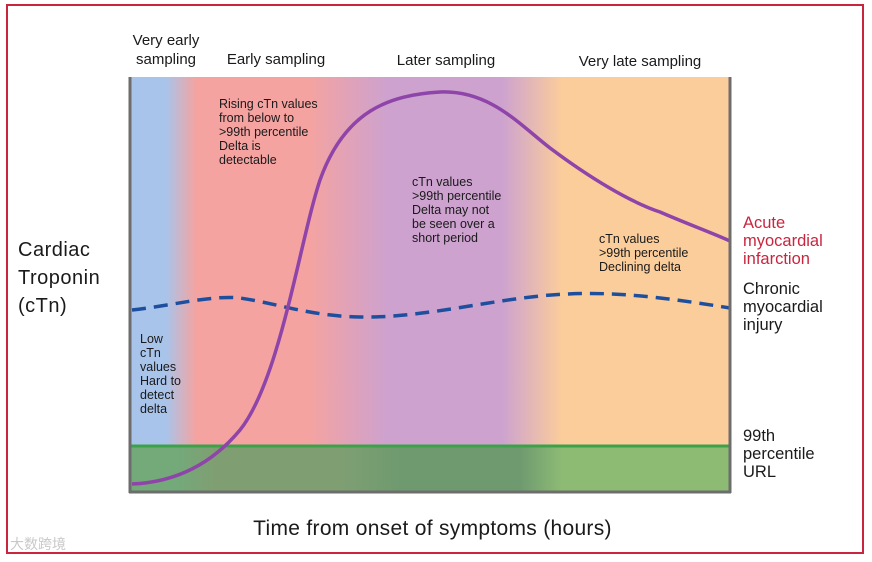  Describe the element at coordinates (783, 307) in the screenshot. I see `label-chronic-injury: Chronic myocardial injury` at that location.